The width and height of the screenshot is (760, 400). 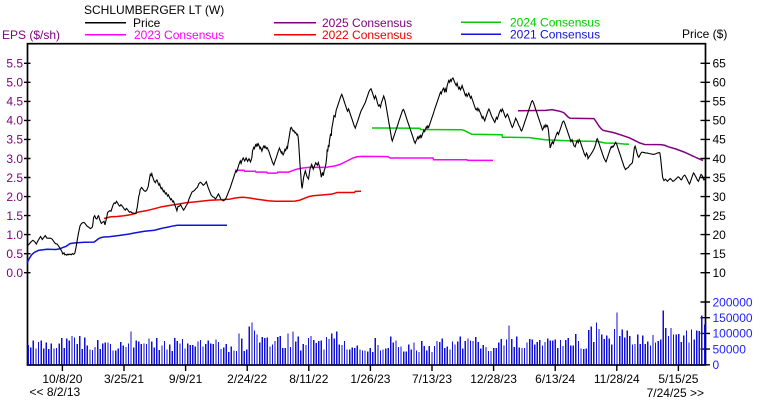 What do you see at coordinates (31, 35) in the screenshot?
I see `svg-text: EPS ($/sh)` at bounding box center [31, 35].